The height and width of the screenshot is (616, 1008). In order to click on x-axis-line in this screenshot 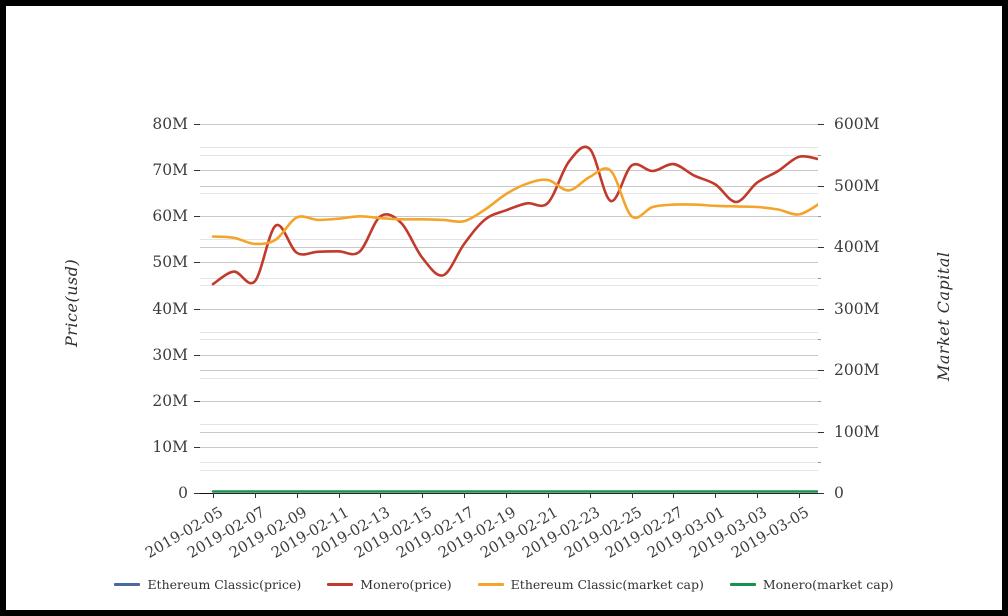, I will do `click(509, 493)`.